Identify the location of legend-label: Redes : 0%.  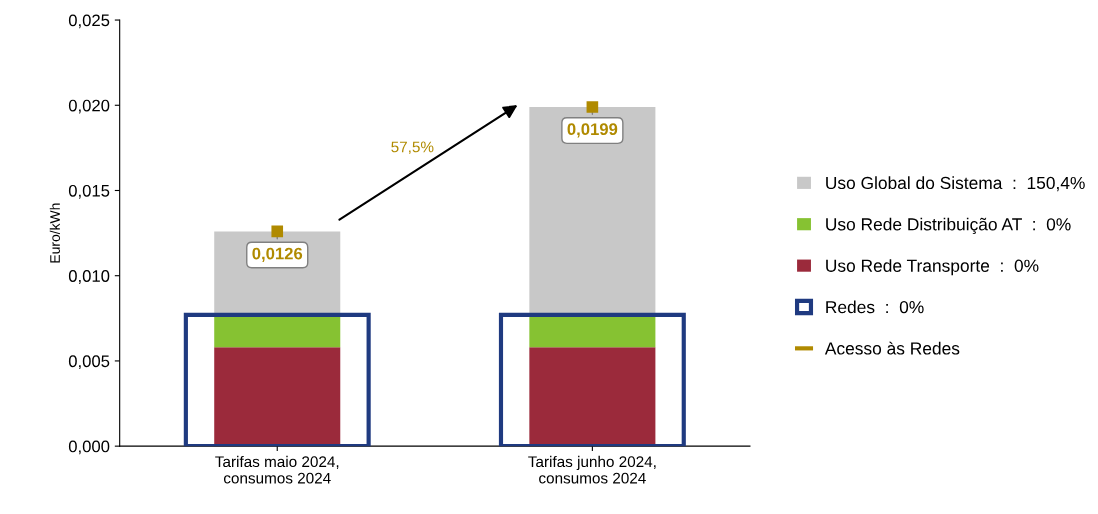
(875, 307).